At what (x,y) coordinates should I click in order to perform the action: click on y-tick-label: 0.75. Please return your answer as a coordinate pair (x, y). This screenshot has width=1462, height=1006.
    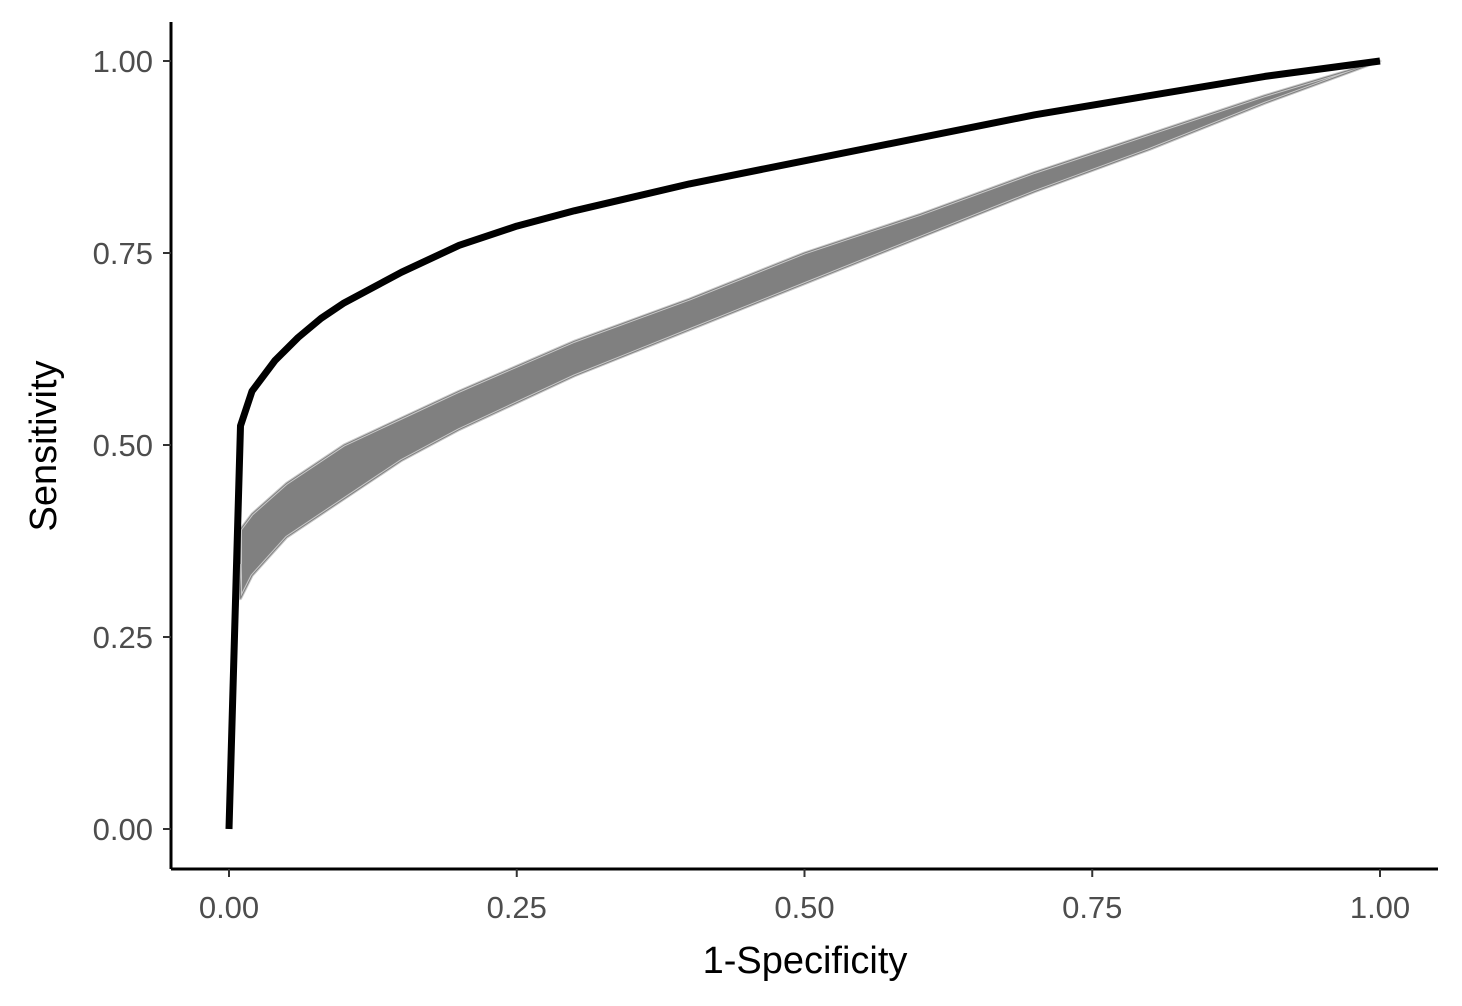
    Looking at the image, I should click on (123, 253).